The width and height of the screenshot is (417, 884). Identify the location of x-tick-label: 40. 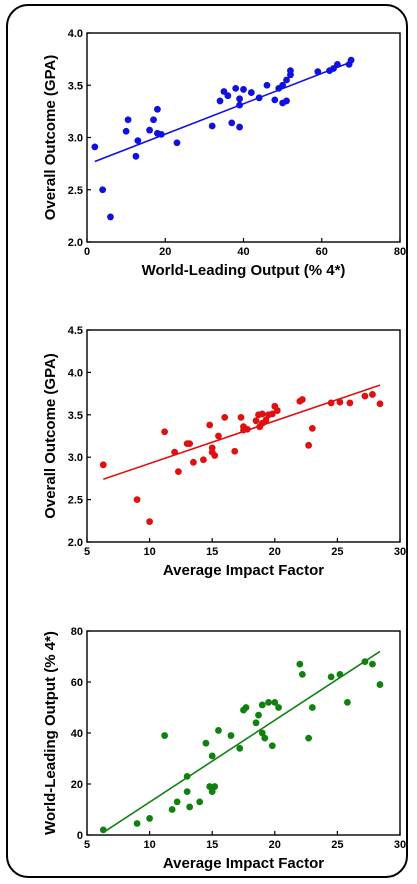
(243, 252).